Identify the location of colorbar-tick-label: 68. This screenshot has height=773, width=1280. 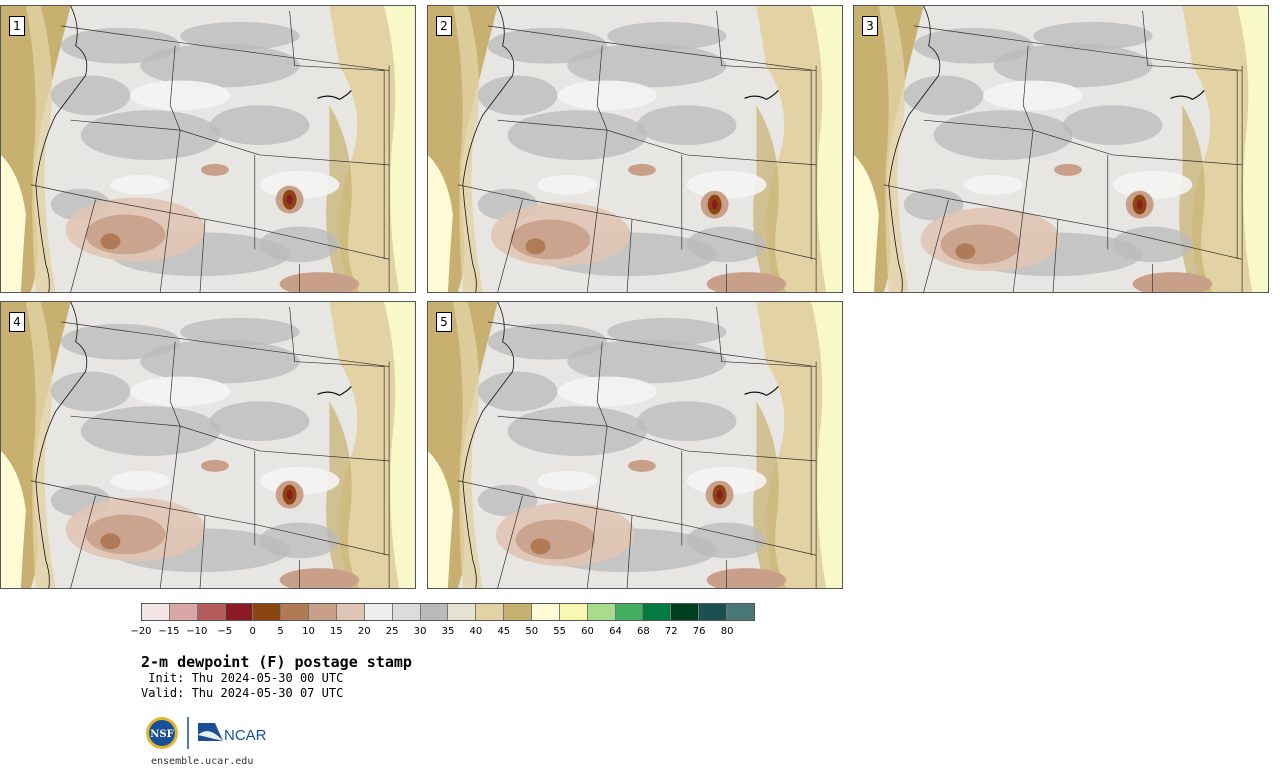
(643, 631).